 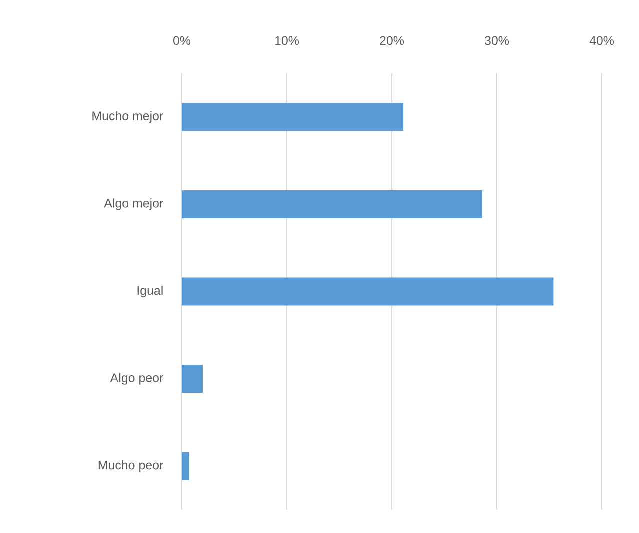 What do you see at coordinates (497, 41) in the screenshot?
I see `x-tick-label: 30%` at bounding box center [497, 41].